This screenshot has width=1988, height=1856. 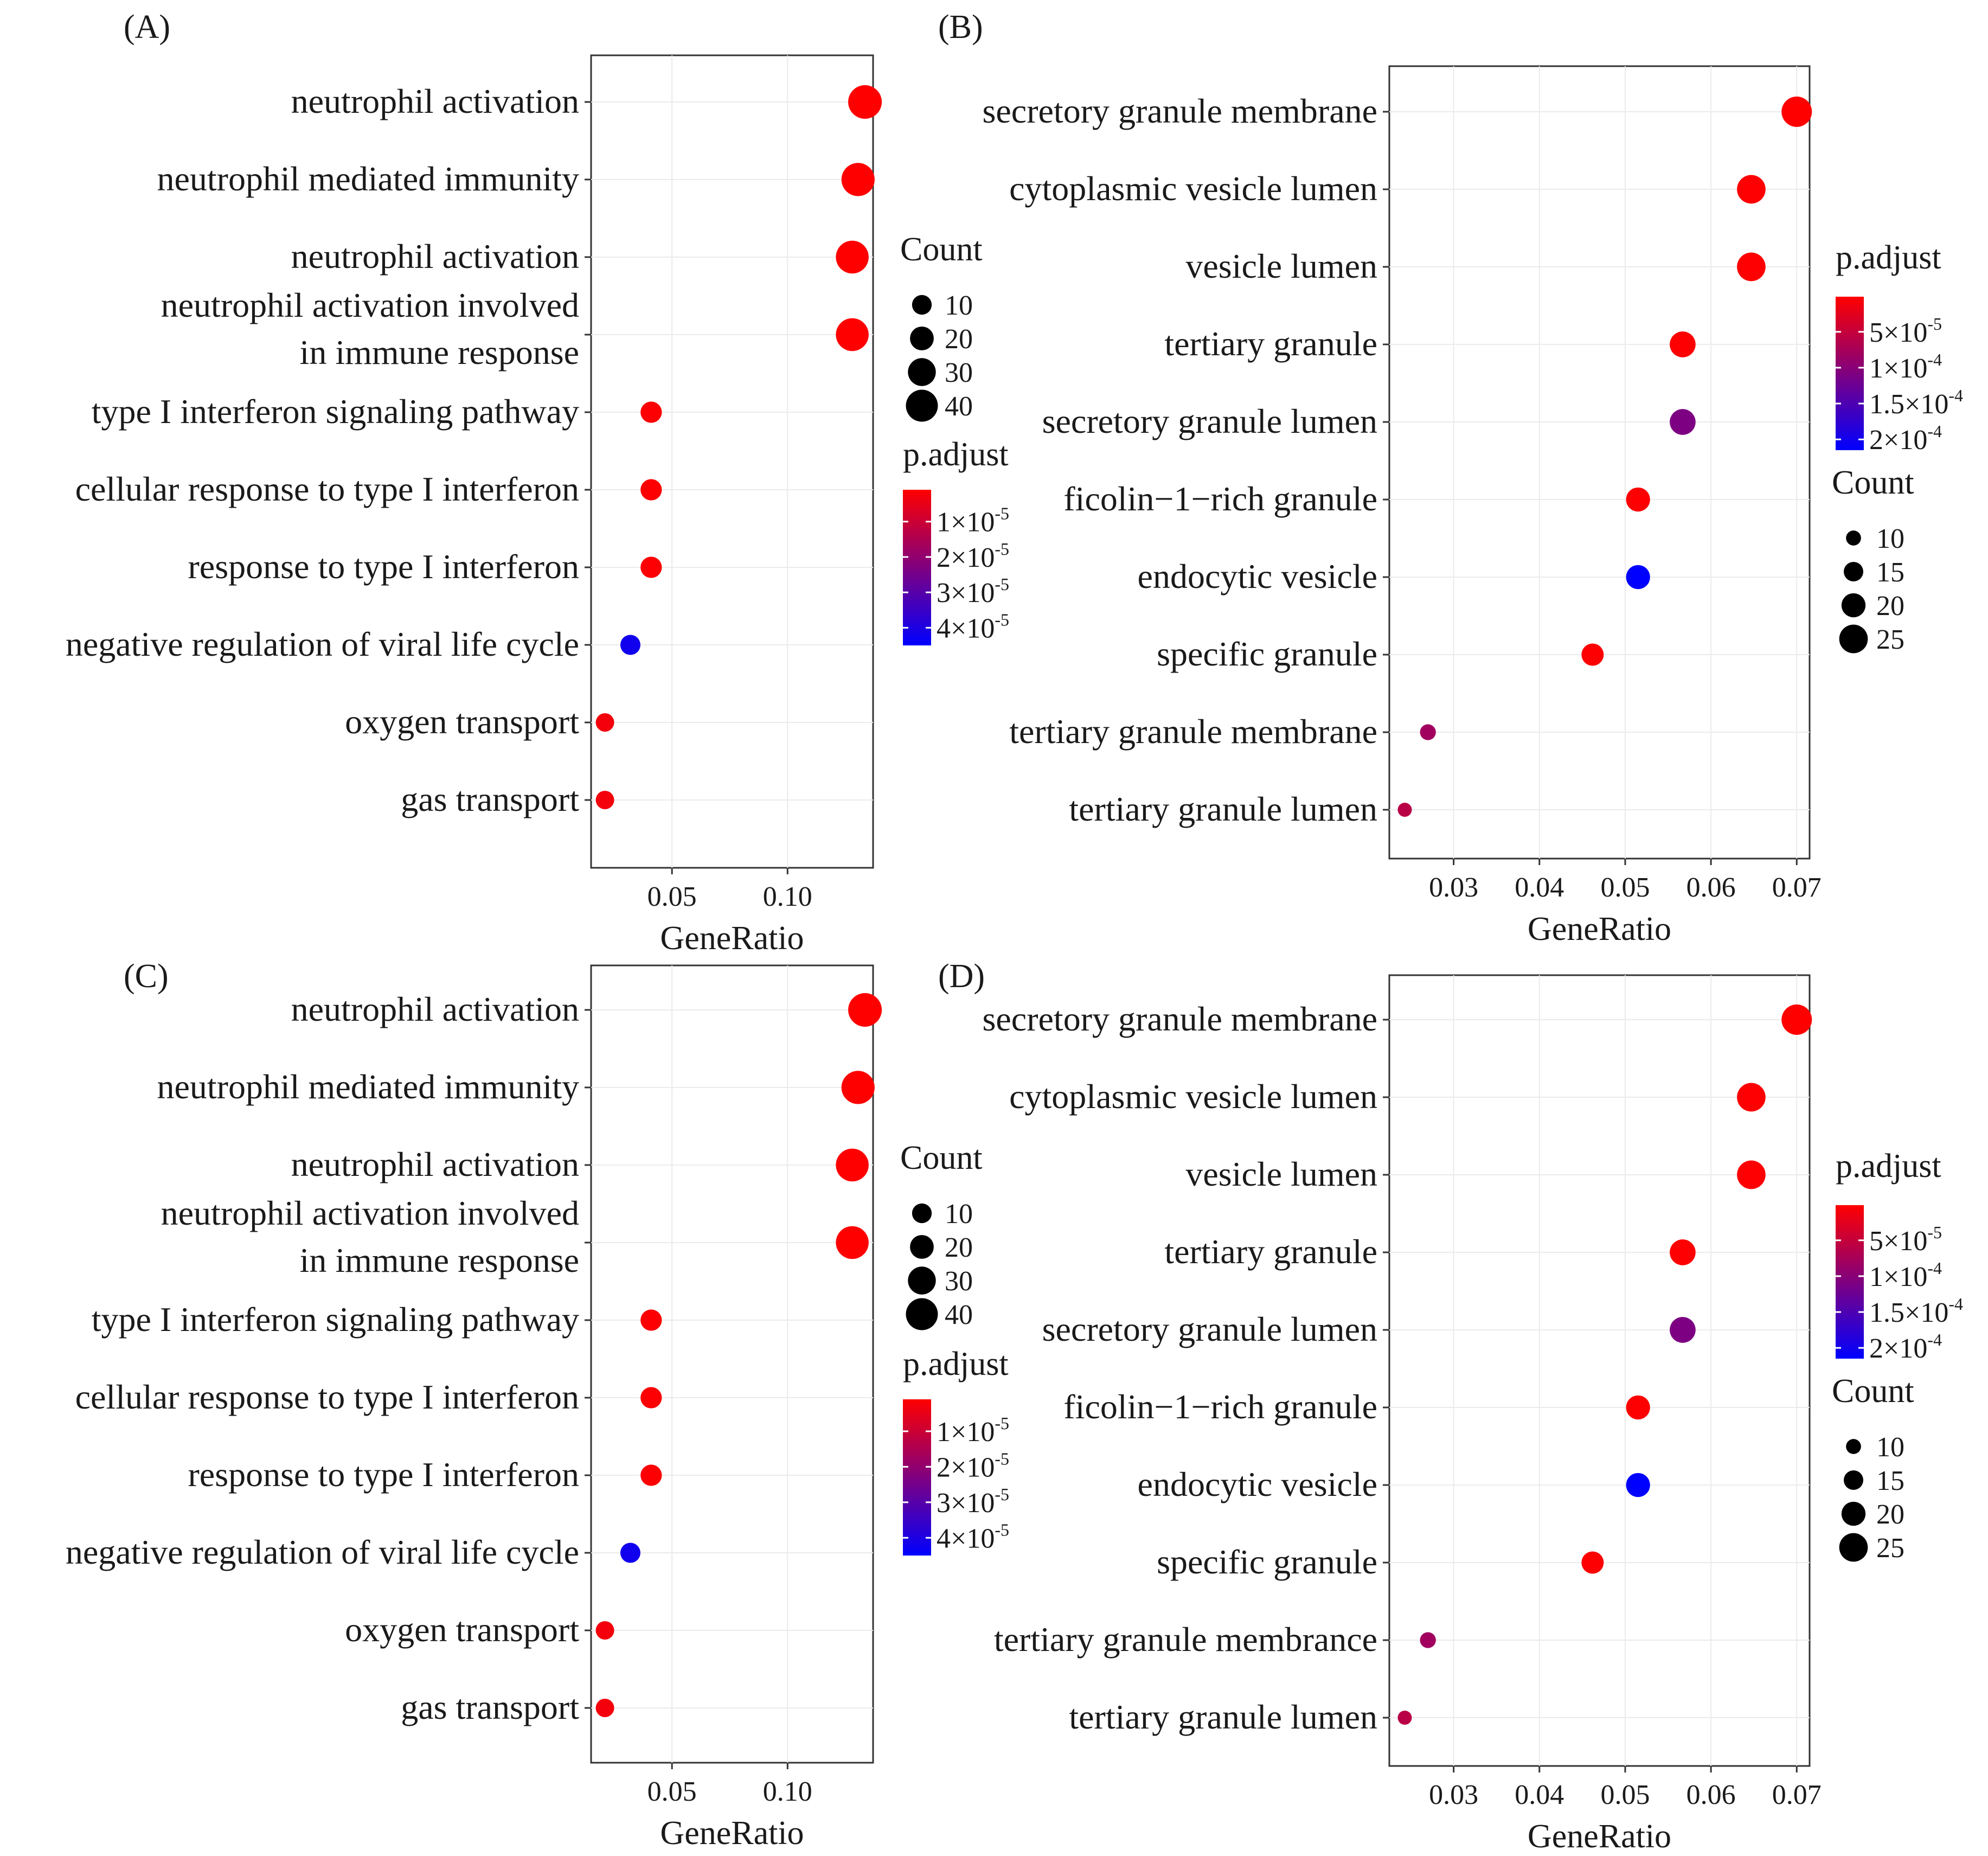 I want to click on legend-count-label: 30, so click(x=959, y=1281).